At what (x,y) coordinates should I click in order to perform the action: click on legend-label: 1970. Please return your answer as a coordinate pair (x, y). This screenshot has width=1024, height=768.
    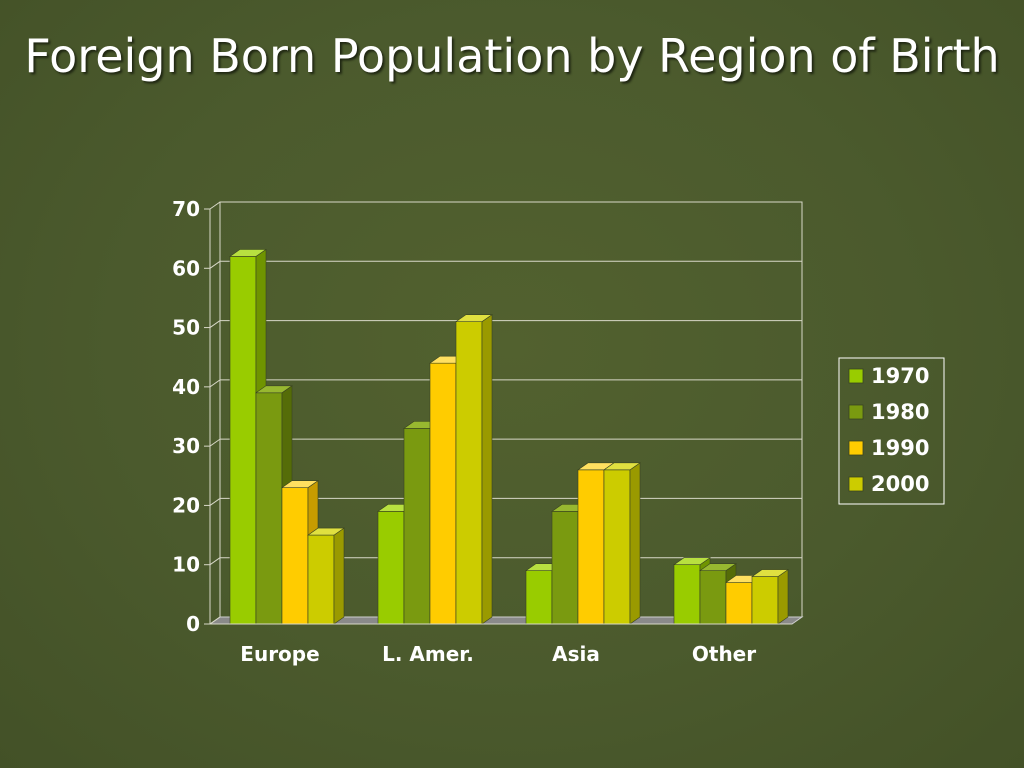
    Looking at the image, I should click on (900, 376).